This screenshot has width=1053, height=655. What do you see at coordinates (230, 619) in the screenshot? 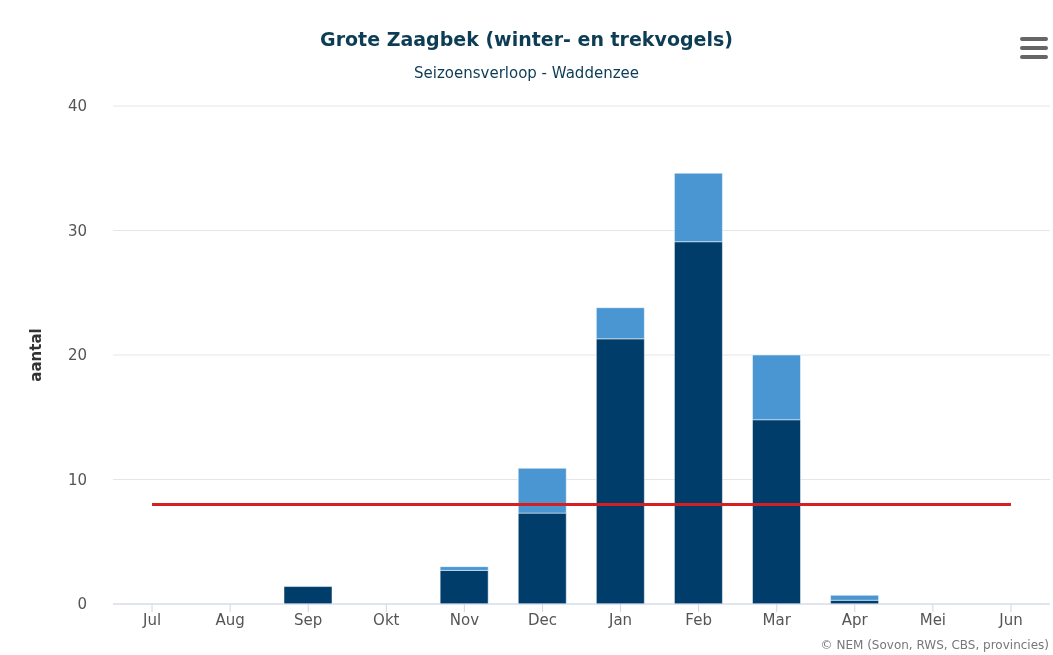
I see `x-tick-label: Aug` at bounding box center [230, 619].